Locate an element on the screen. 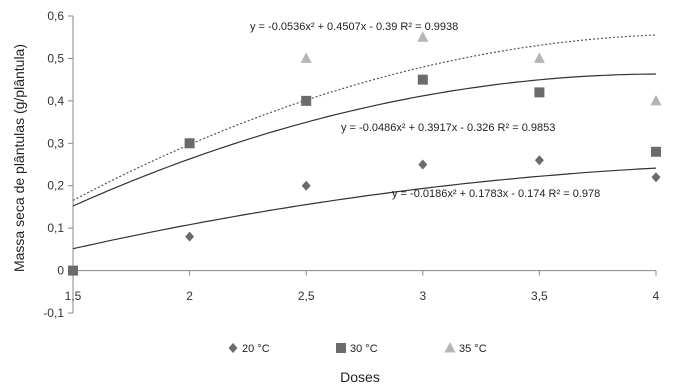 Image resolution: width=676 pixels, height=388 pixels. y-tick-label: -0,1 is located at coordinates (53, 313).